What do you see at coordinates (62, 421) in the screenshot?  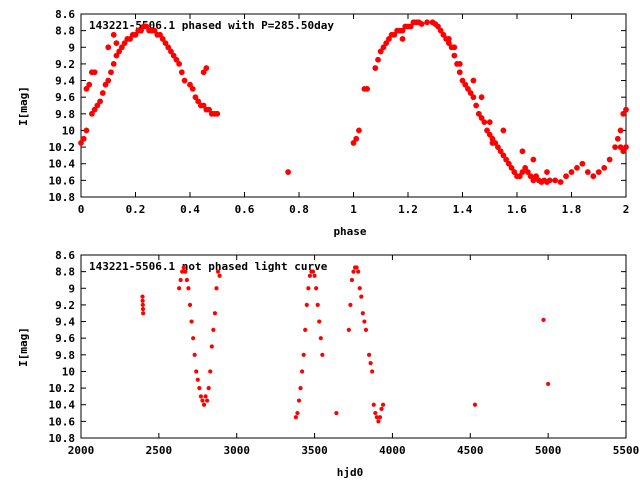 I see `y-tick-label: 10.6` at bounding box center [62, 421].